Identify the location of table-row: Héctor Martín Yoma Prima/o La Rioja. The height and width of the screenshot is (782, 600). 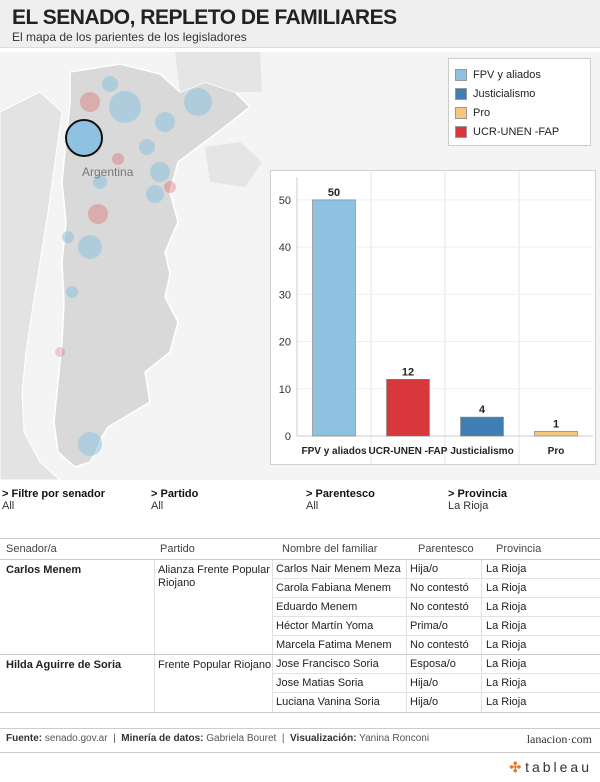
(300, 626).